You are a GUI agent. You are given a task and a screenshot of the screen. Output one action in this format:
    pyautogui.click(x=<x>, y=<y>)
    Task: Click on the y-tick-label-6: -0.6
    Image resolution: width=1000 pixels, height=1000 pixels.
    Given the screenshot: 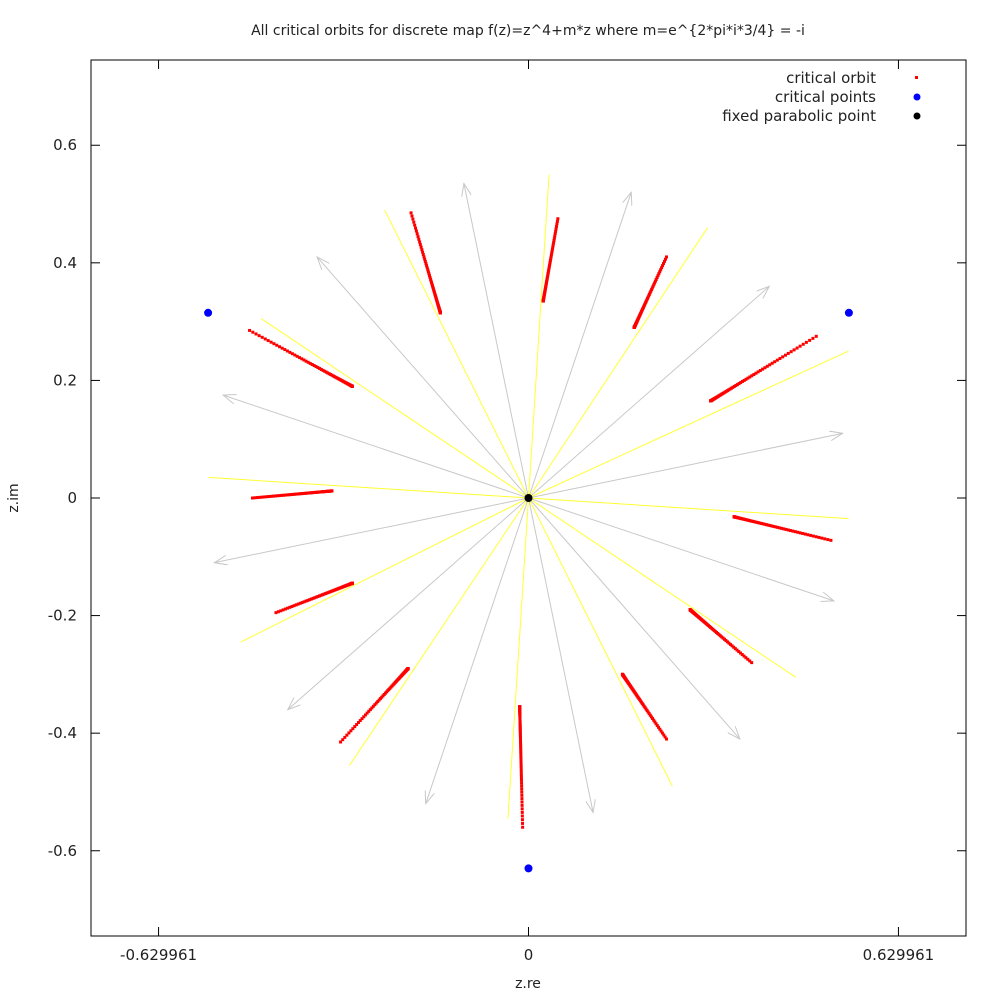 What is the action you would take?
    pyautogui.click(x=62, y=851)
    